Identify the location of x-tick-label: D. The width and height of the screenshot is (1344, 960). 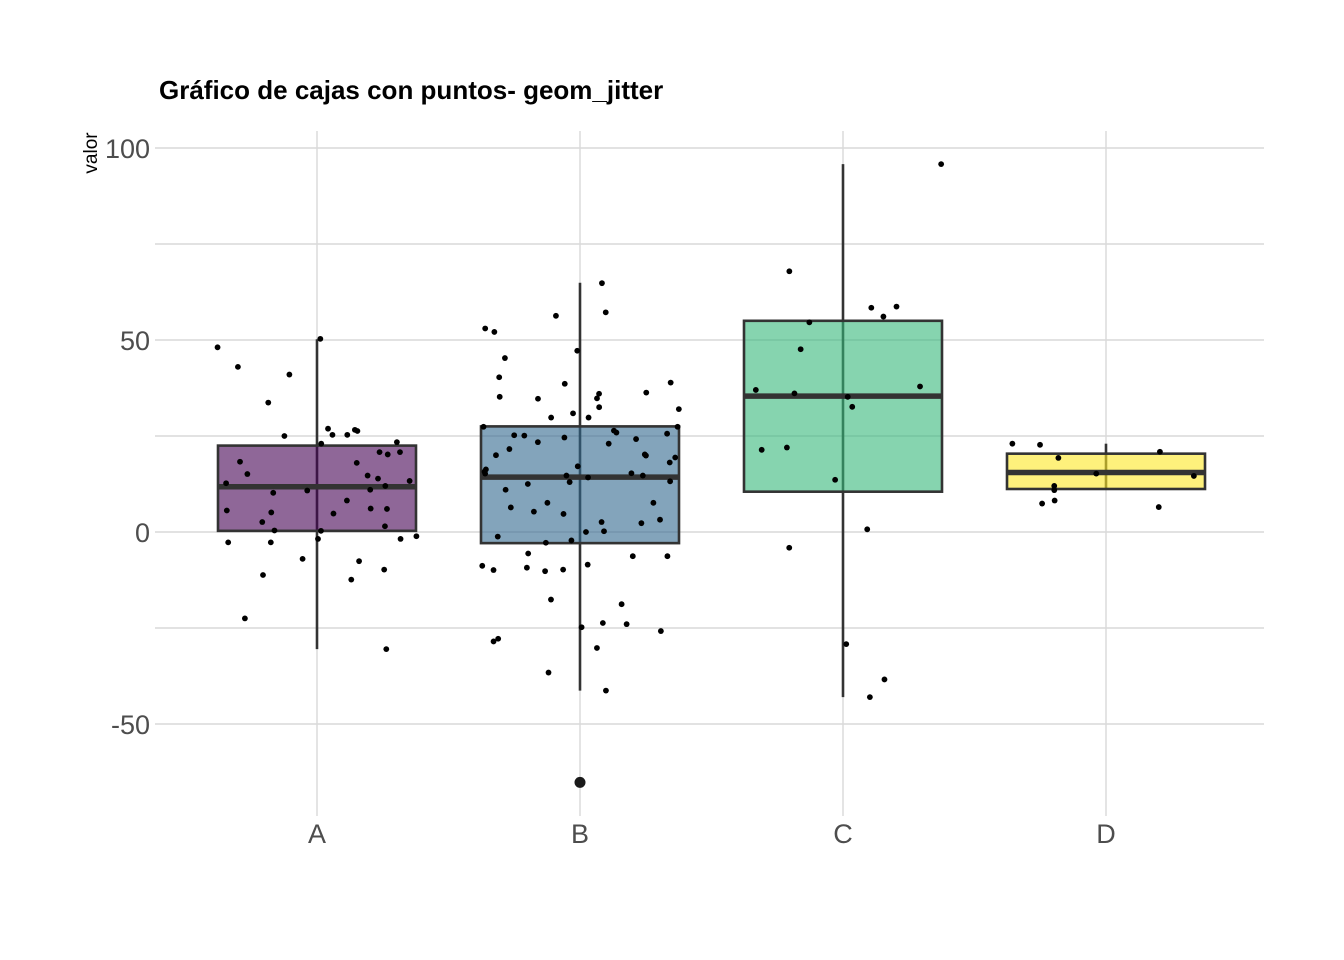
(1106, 834).